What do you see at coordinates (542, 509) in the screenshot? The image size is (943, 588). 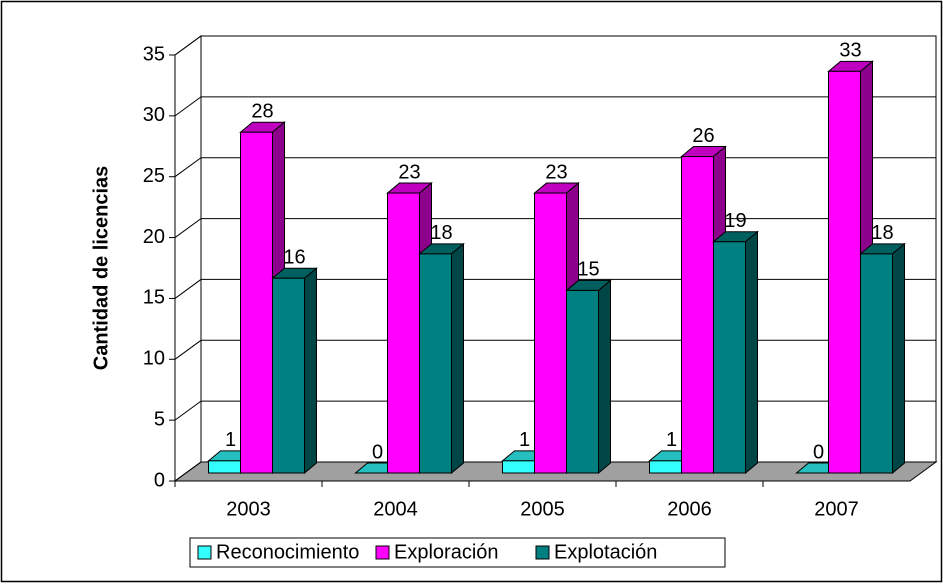 I see `x-tick-label: 2005` at bounding box center [542, 509].